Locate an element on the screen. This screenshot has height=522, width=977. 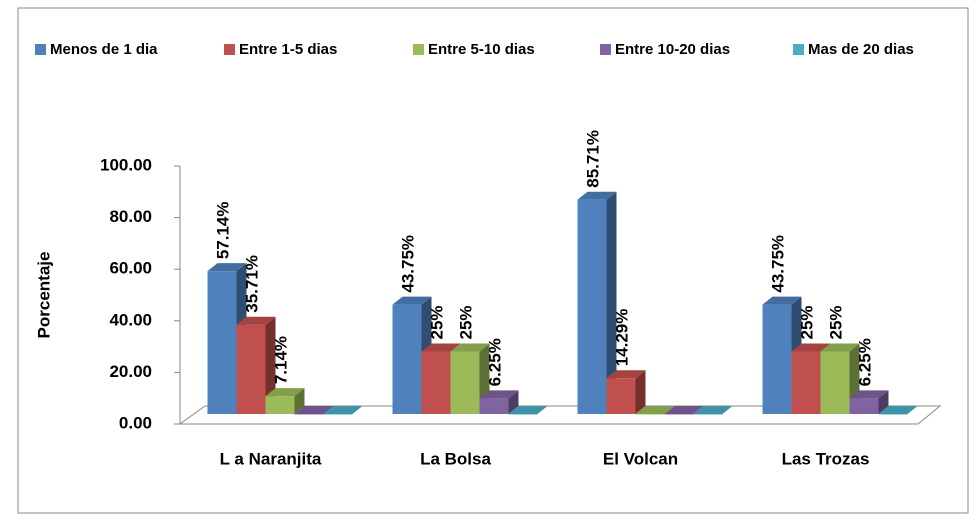
value-label: 85.71% is located at coordinates (592, 159).